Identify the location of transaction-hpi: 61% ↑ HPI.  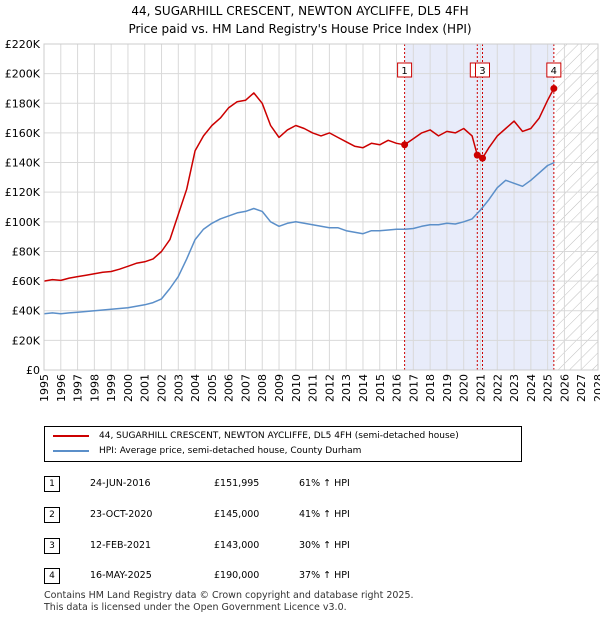
(324, 483).